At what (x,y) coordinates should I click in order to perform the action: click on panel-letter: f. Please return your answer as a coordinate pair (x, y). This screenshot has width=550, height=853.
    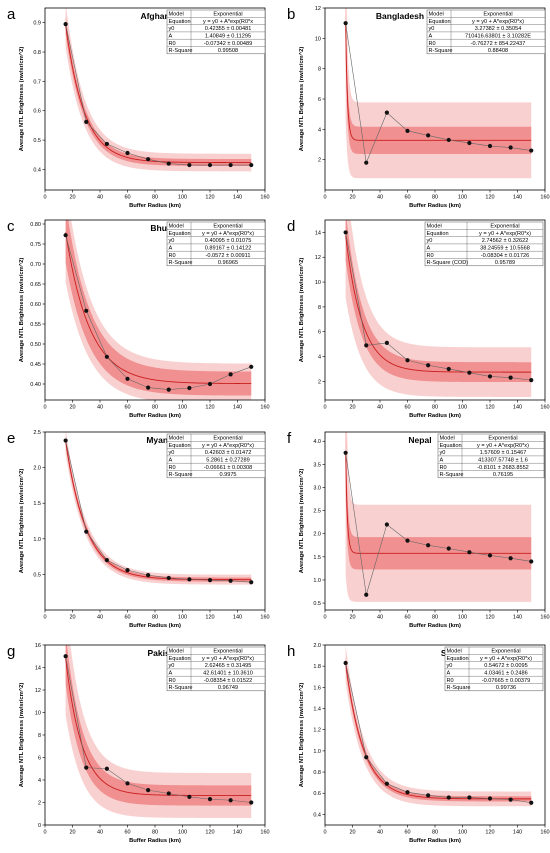
    Looking at the image, I should click on (289, 438).